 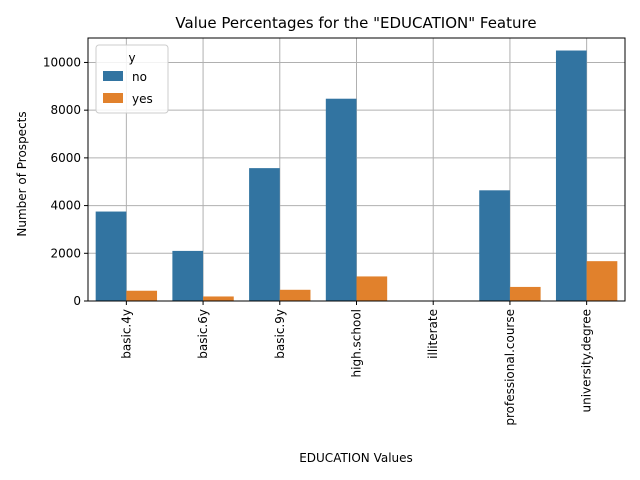 What do you see at coordinates (65, 206) in the screenshot?
I see `y-tick-label: 4000` at bounding box center [65, 206].